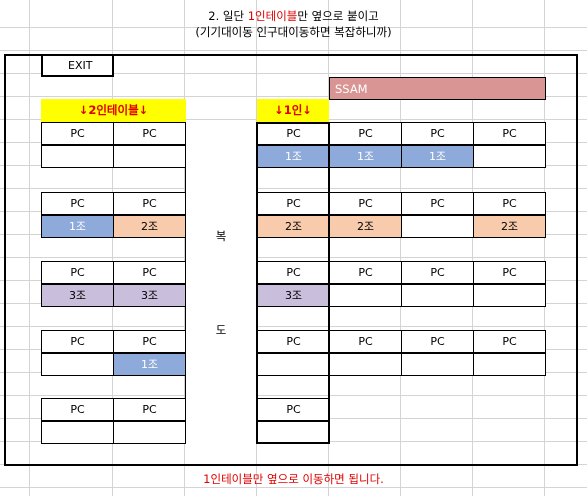  I want to click on one-person-table-column, so click(293, 283).